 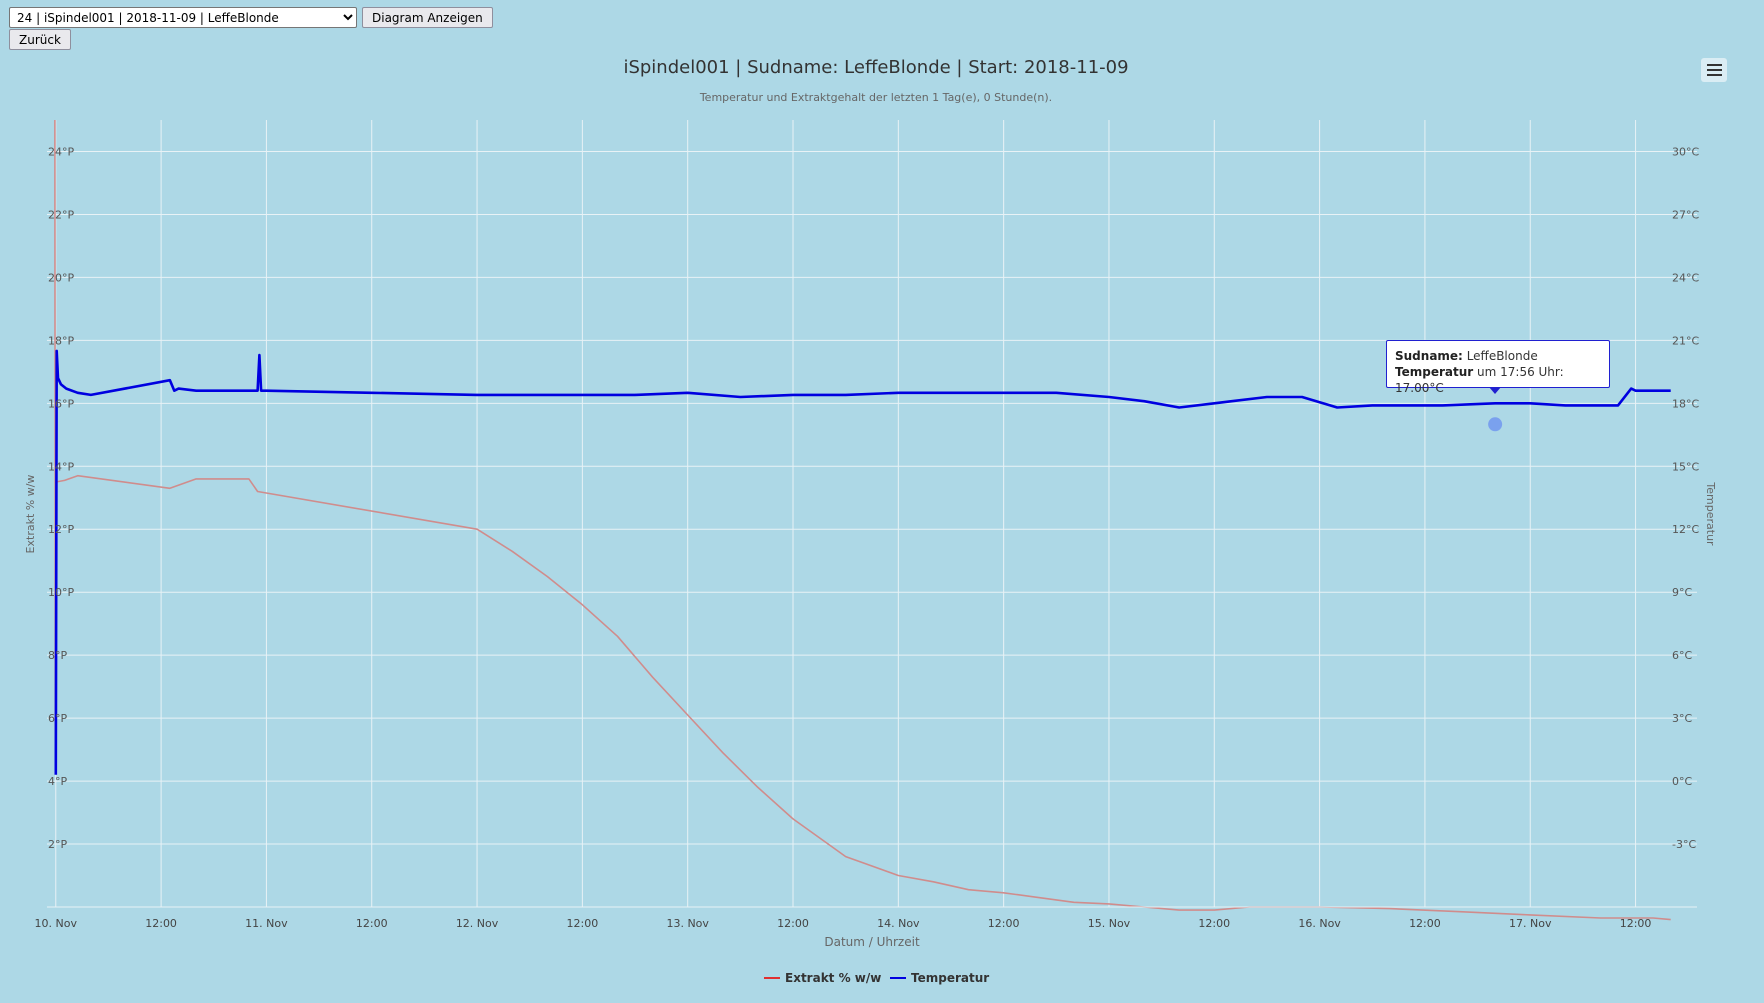 What do you see at coordinates (61, 277) in the screenshot?
I see `y-left-tick-label: 20°P` at bounding box center [61, 277].